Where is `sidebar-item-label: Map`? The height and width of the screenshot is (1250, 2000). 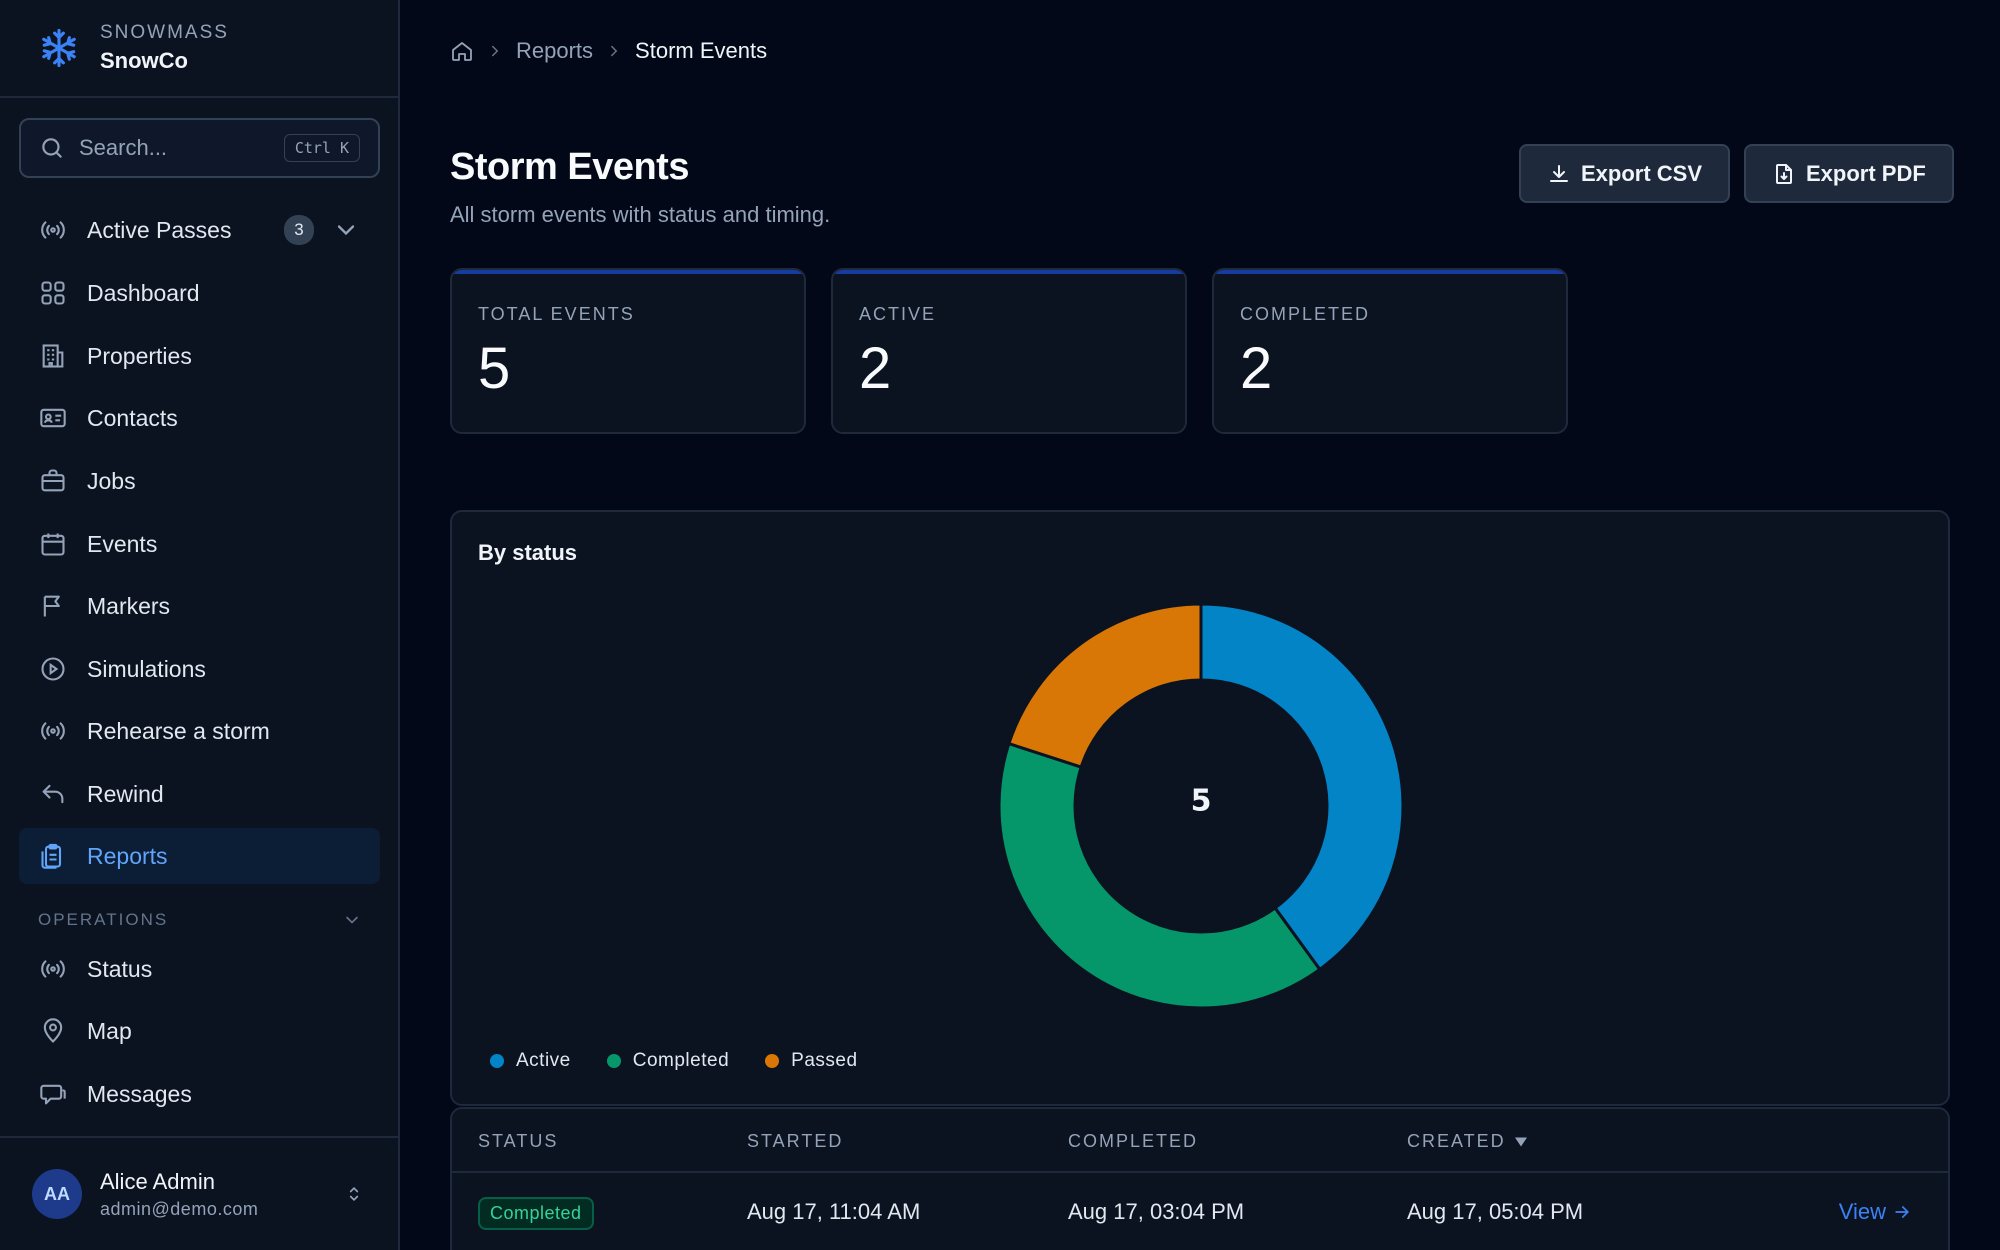
sidebar-item-label: Map is located at coordinates (109, 1030).